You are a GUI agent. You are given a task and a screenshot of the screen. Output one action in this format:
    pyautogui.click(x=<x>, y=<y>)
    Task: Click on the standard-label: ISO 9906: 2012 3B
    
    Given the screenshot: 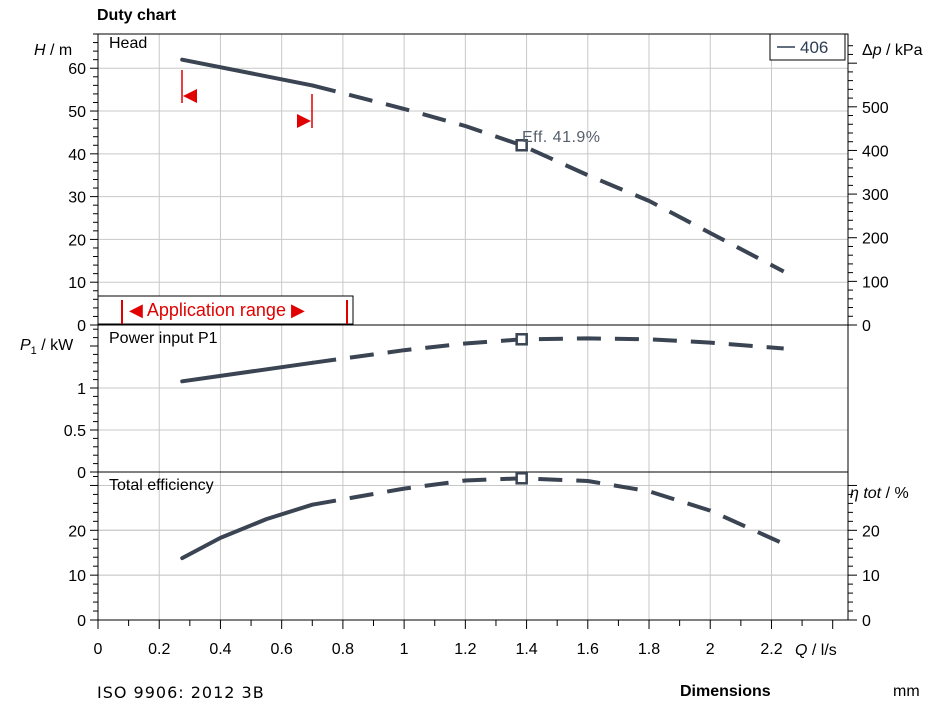 What is the action you would take?
    pyautogui.click(x=181, y=692)
    